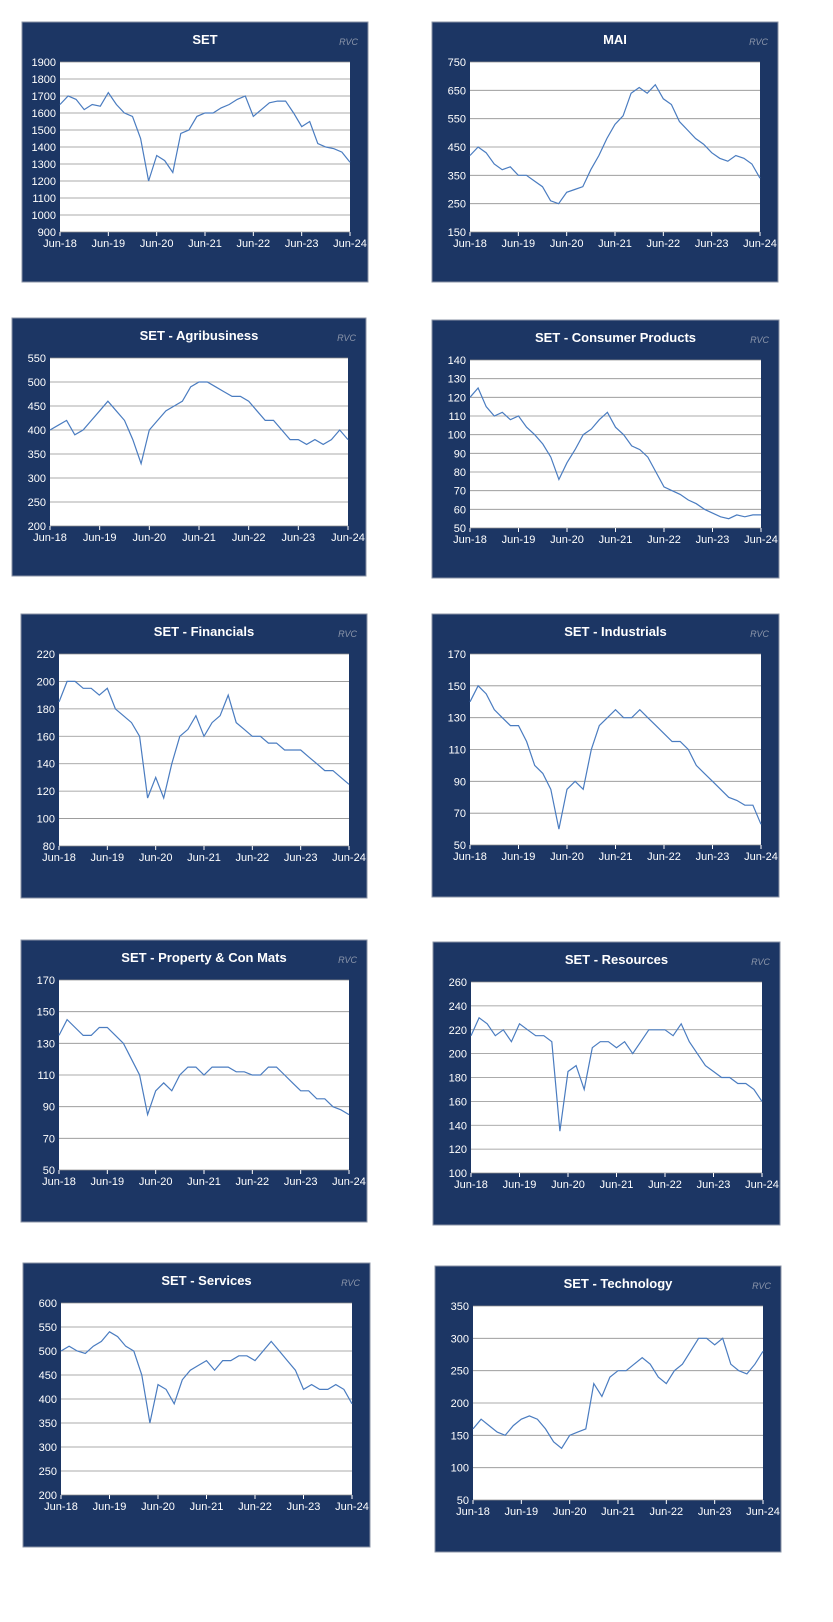 The width and height of the screenshot is (833, 1622). Describe the element at coordinates (204, 631) in the screenshot. I see `chart-title: SET - Financials` at that location.